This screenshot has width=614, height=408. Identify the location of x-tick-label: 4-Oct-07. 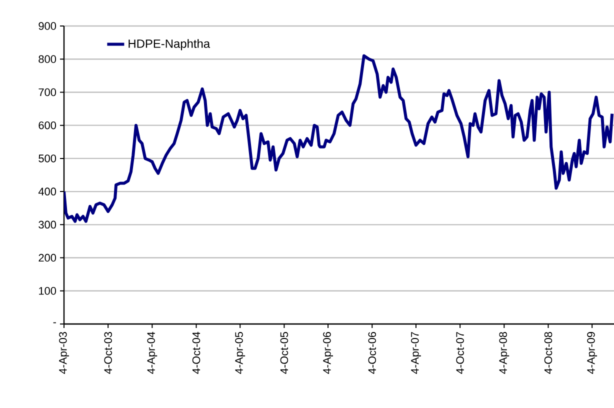
(460, 353).